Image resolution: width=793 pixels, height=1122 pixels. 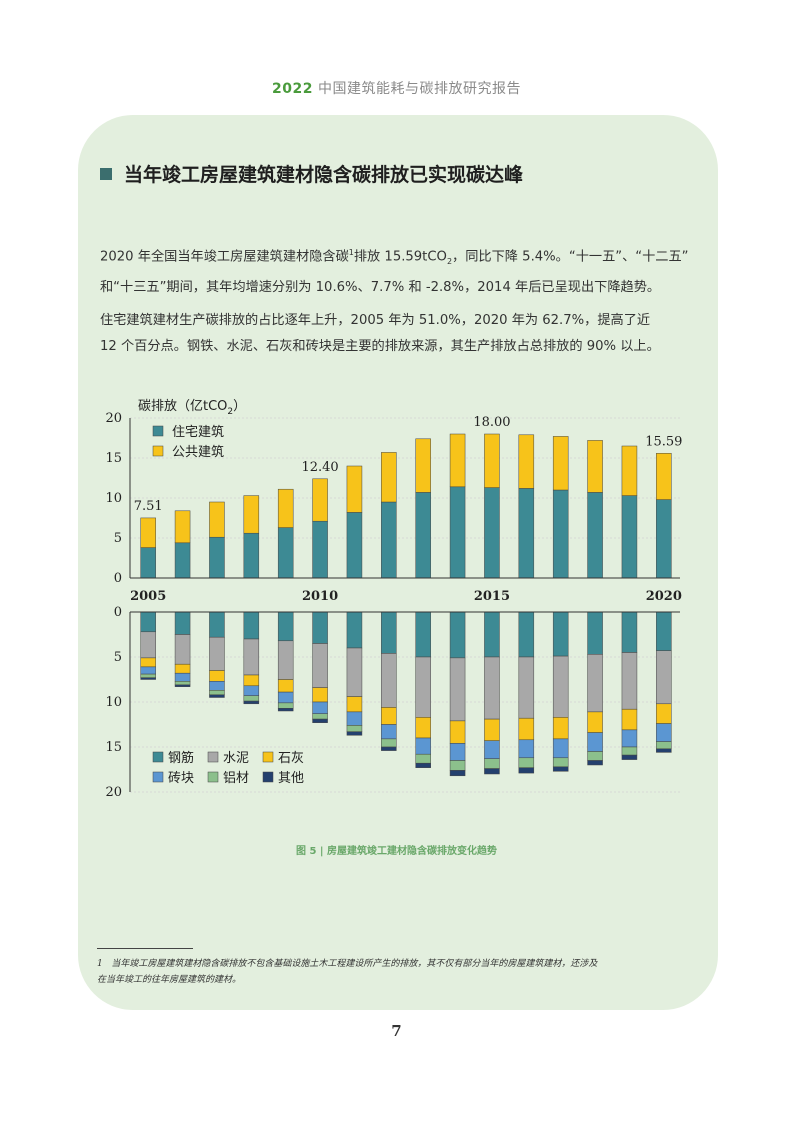 What do you see at coordinates (492, 596) in the screenshot?
I see `x-tick-label: 2015` at bounding box center [492, 596].